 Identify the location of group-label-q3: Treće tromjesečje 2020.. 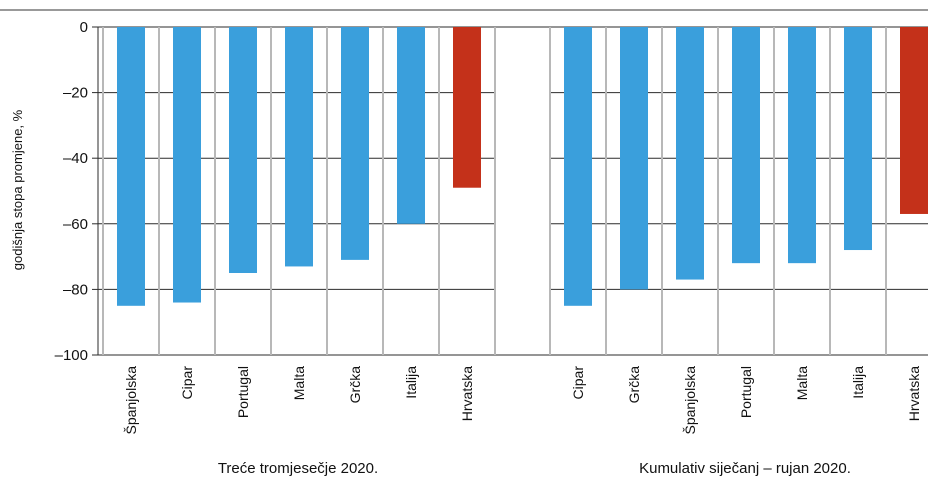
(298, 468).